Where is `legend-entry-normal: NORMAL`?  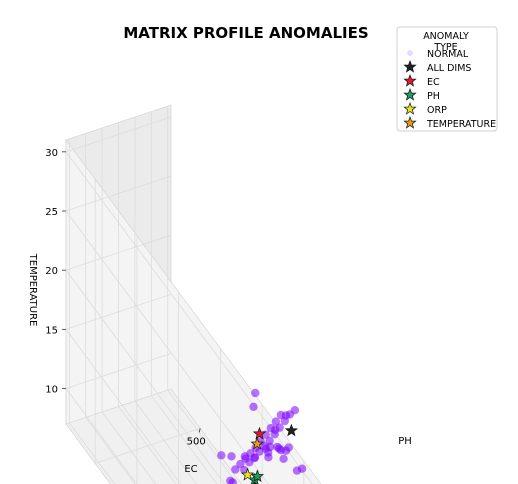 legend-entry-normal: NORMAL is located at coordinates (438, 54).